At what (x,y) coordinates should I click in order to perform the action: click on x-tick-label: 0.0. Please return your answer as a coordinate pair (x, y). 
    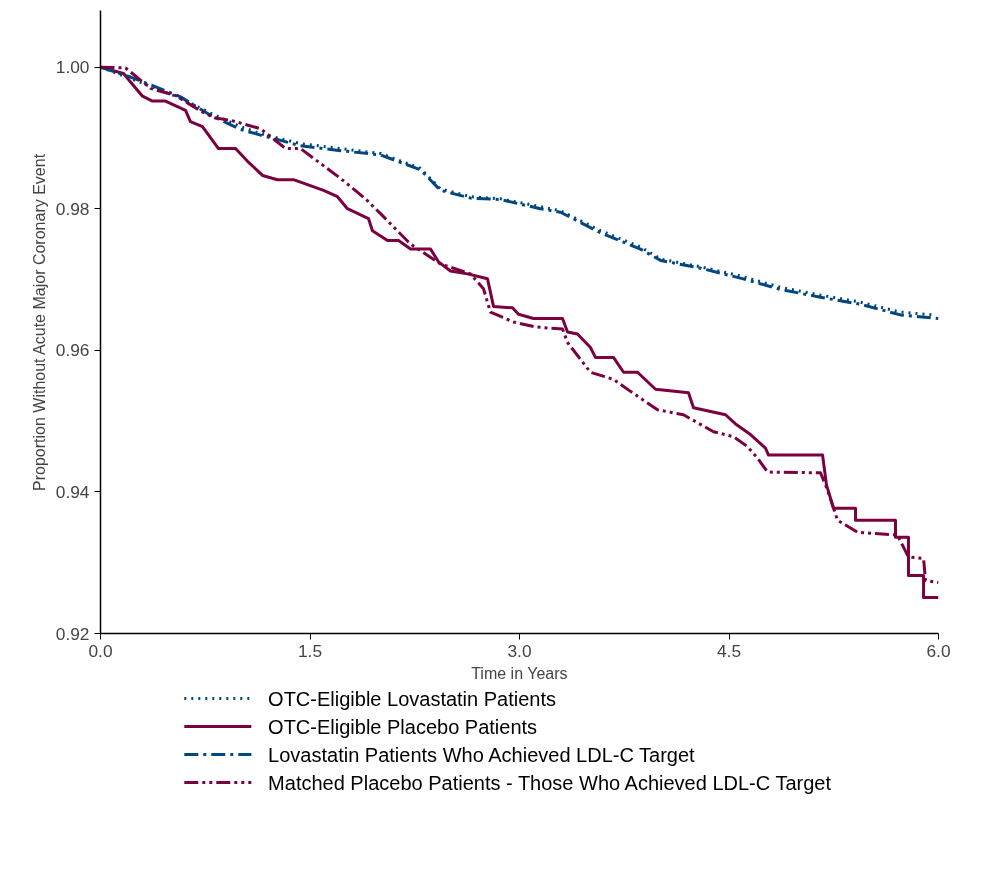
    Looking at the image, I should click on (100, 650).